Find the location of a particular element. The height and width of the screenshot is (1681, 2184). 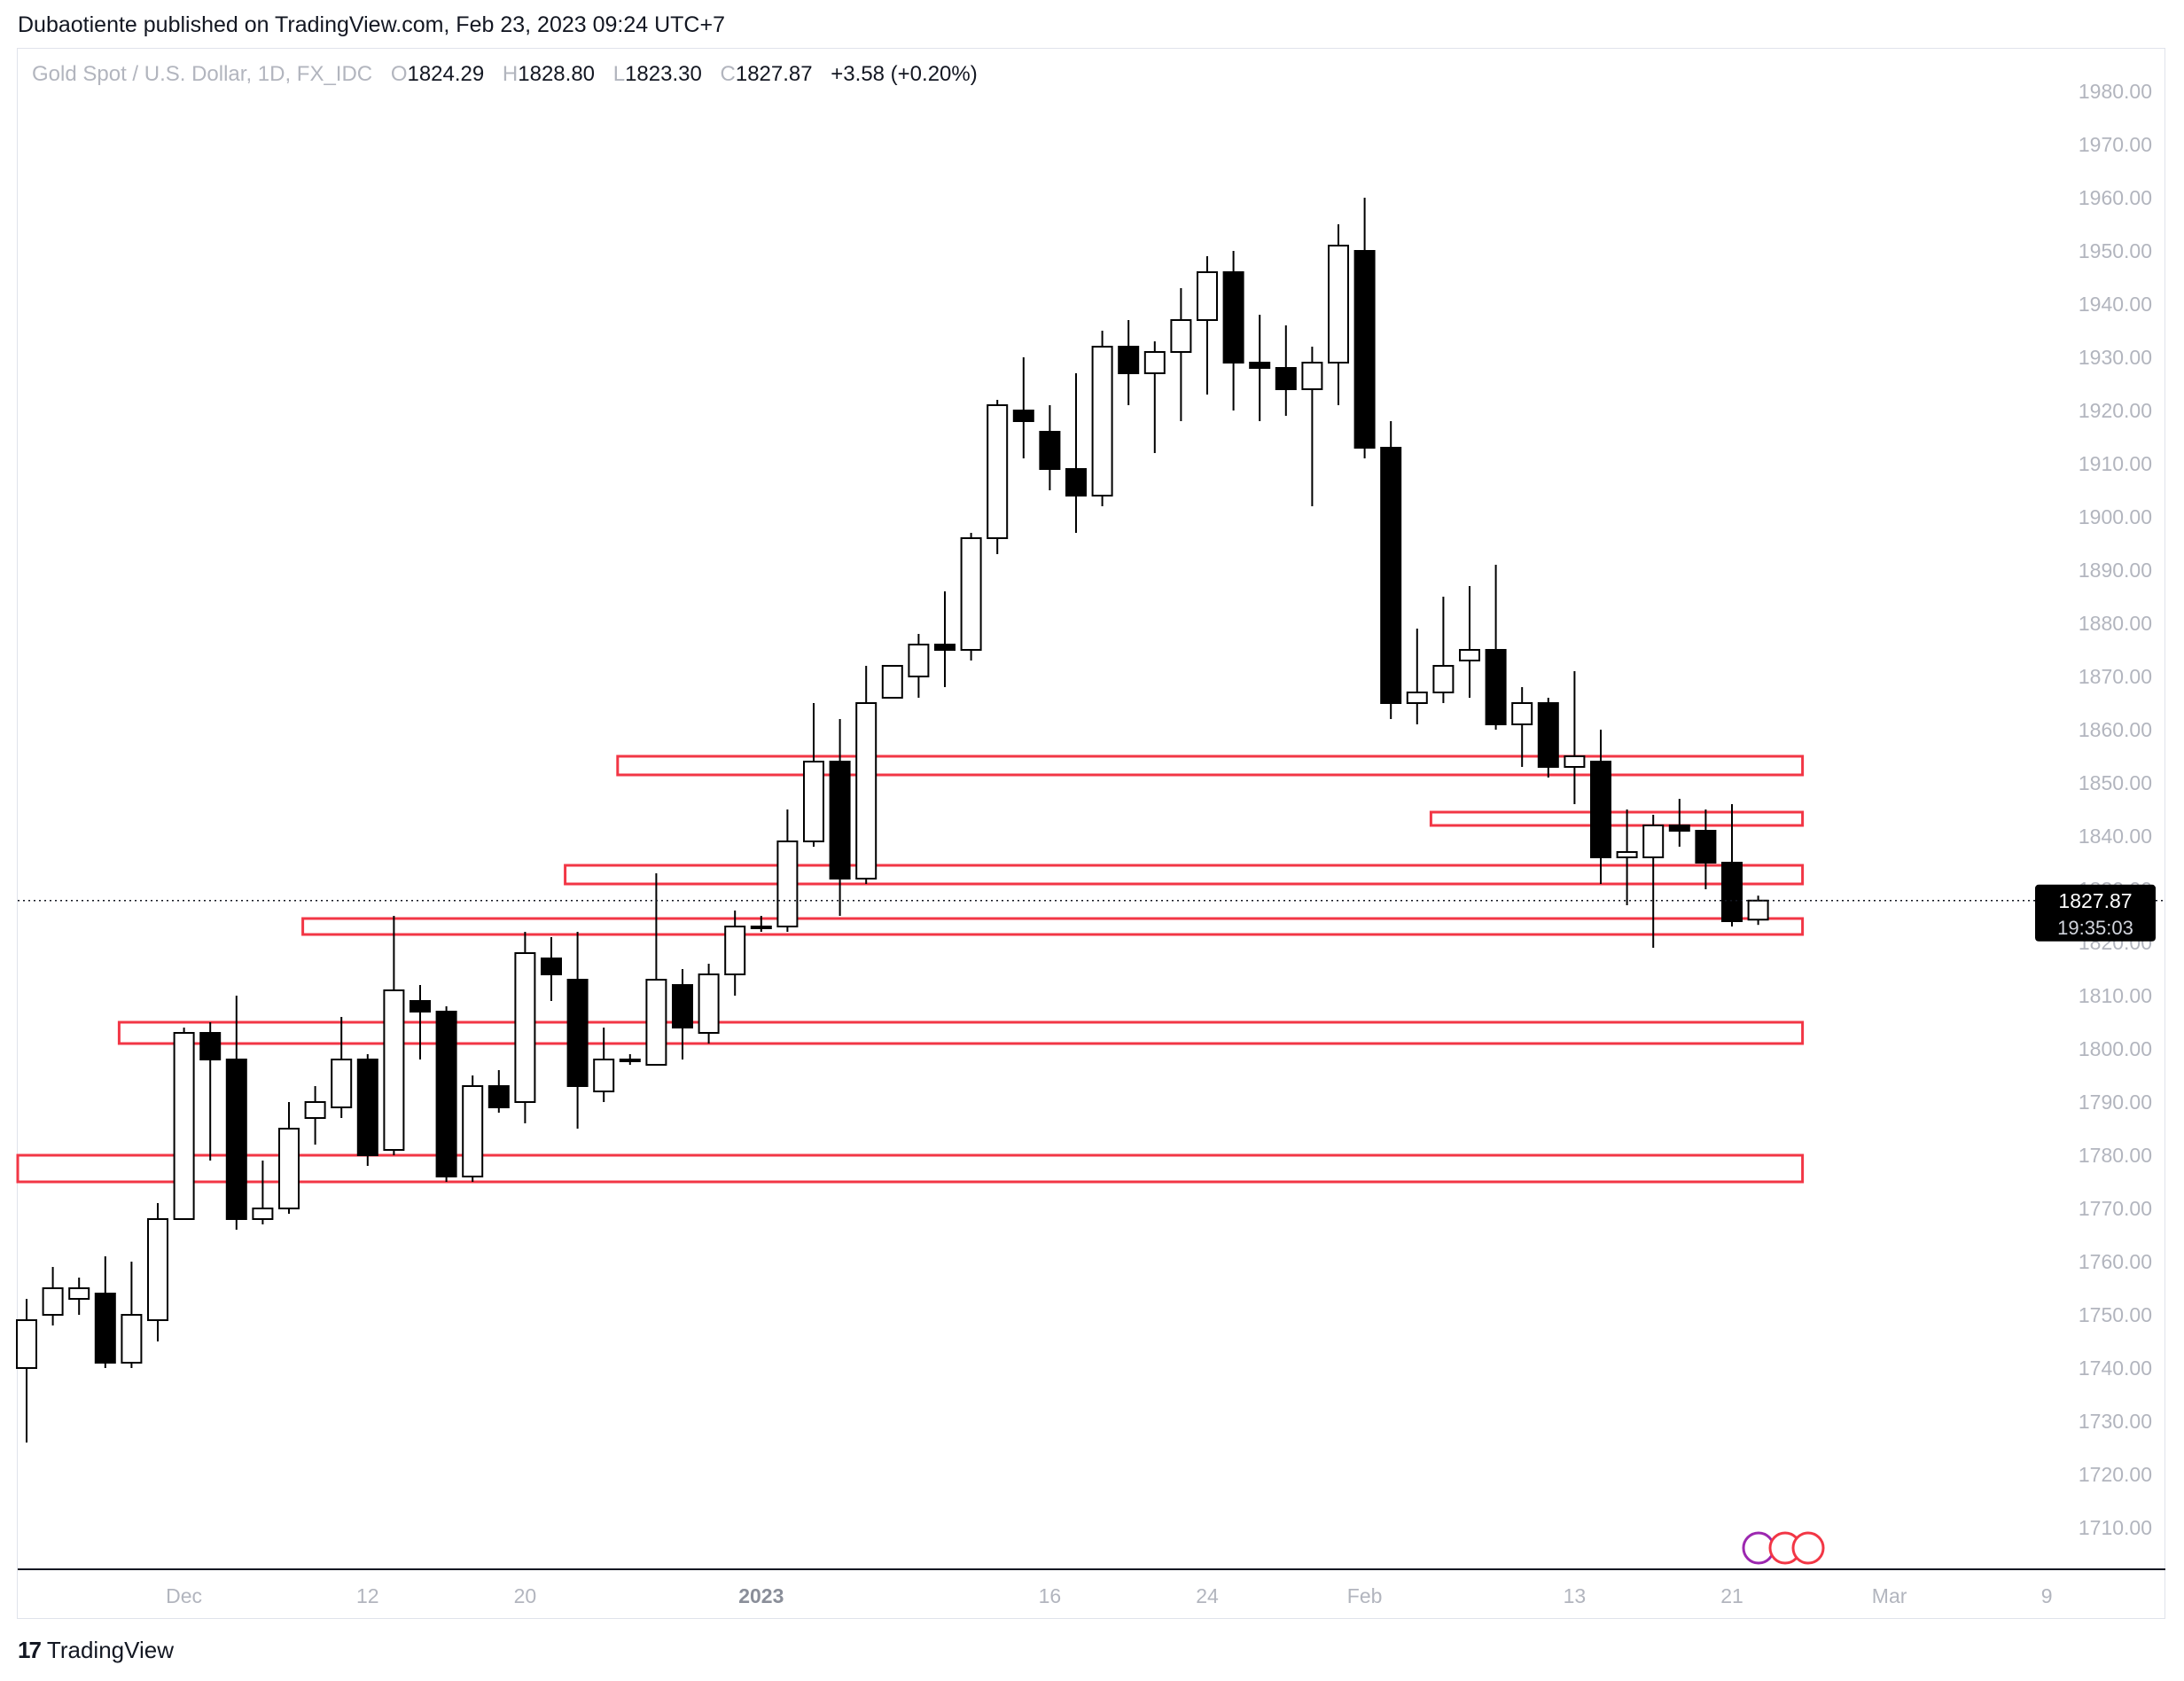

price-tick-label: 1740.00 is located at coordinates (2115, 1368).